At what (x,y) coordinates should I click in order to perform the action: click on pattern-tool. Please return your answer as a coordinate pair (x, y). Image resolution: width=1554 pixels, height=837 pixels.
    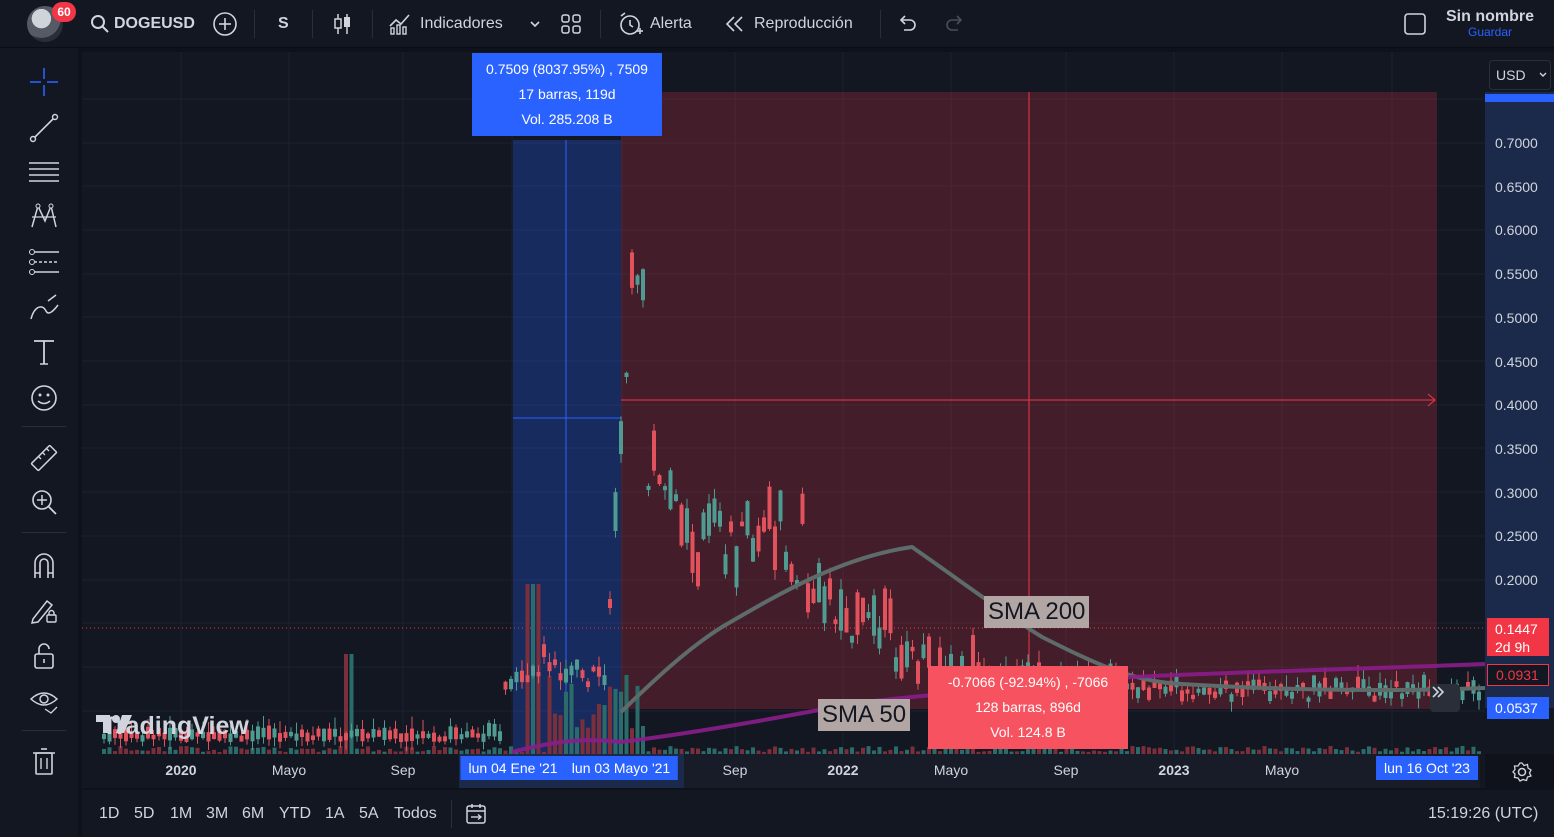
    Looking at the image, I should click on (44, 216).